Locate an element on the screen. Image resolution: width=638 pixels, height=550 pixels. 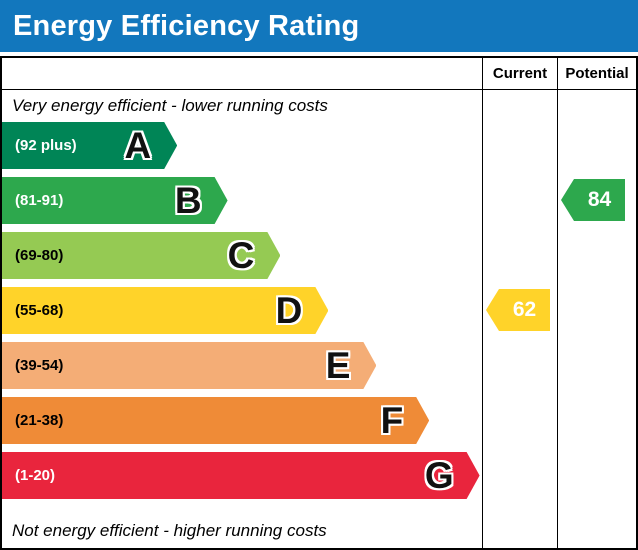
band-letter: F is located at coordinates (392, 420).